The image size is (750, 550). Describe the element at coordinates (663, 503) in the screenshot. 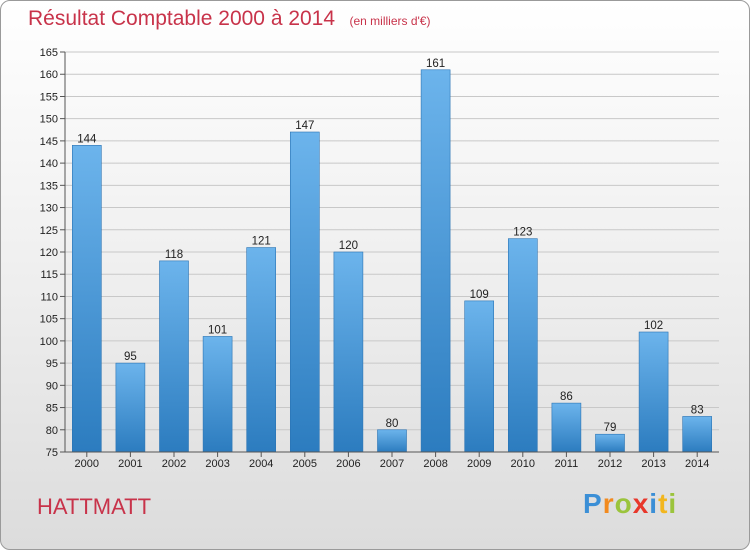

I see `logo-letter: t` at that location.